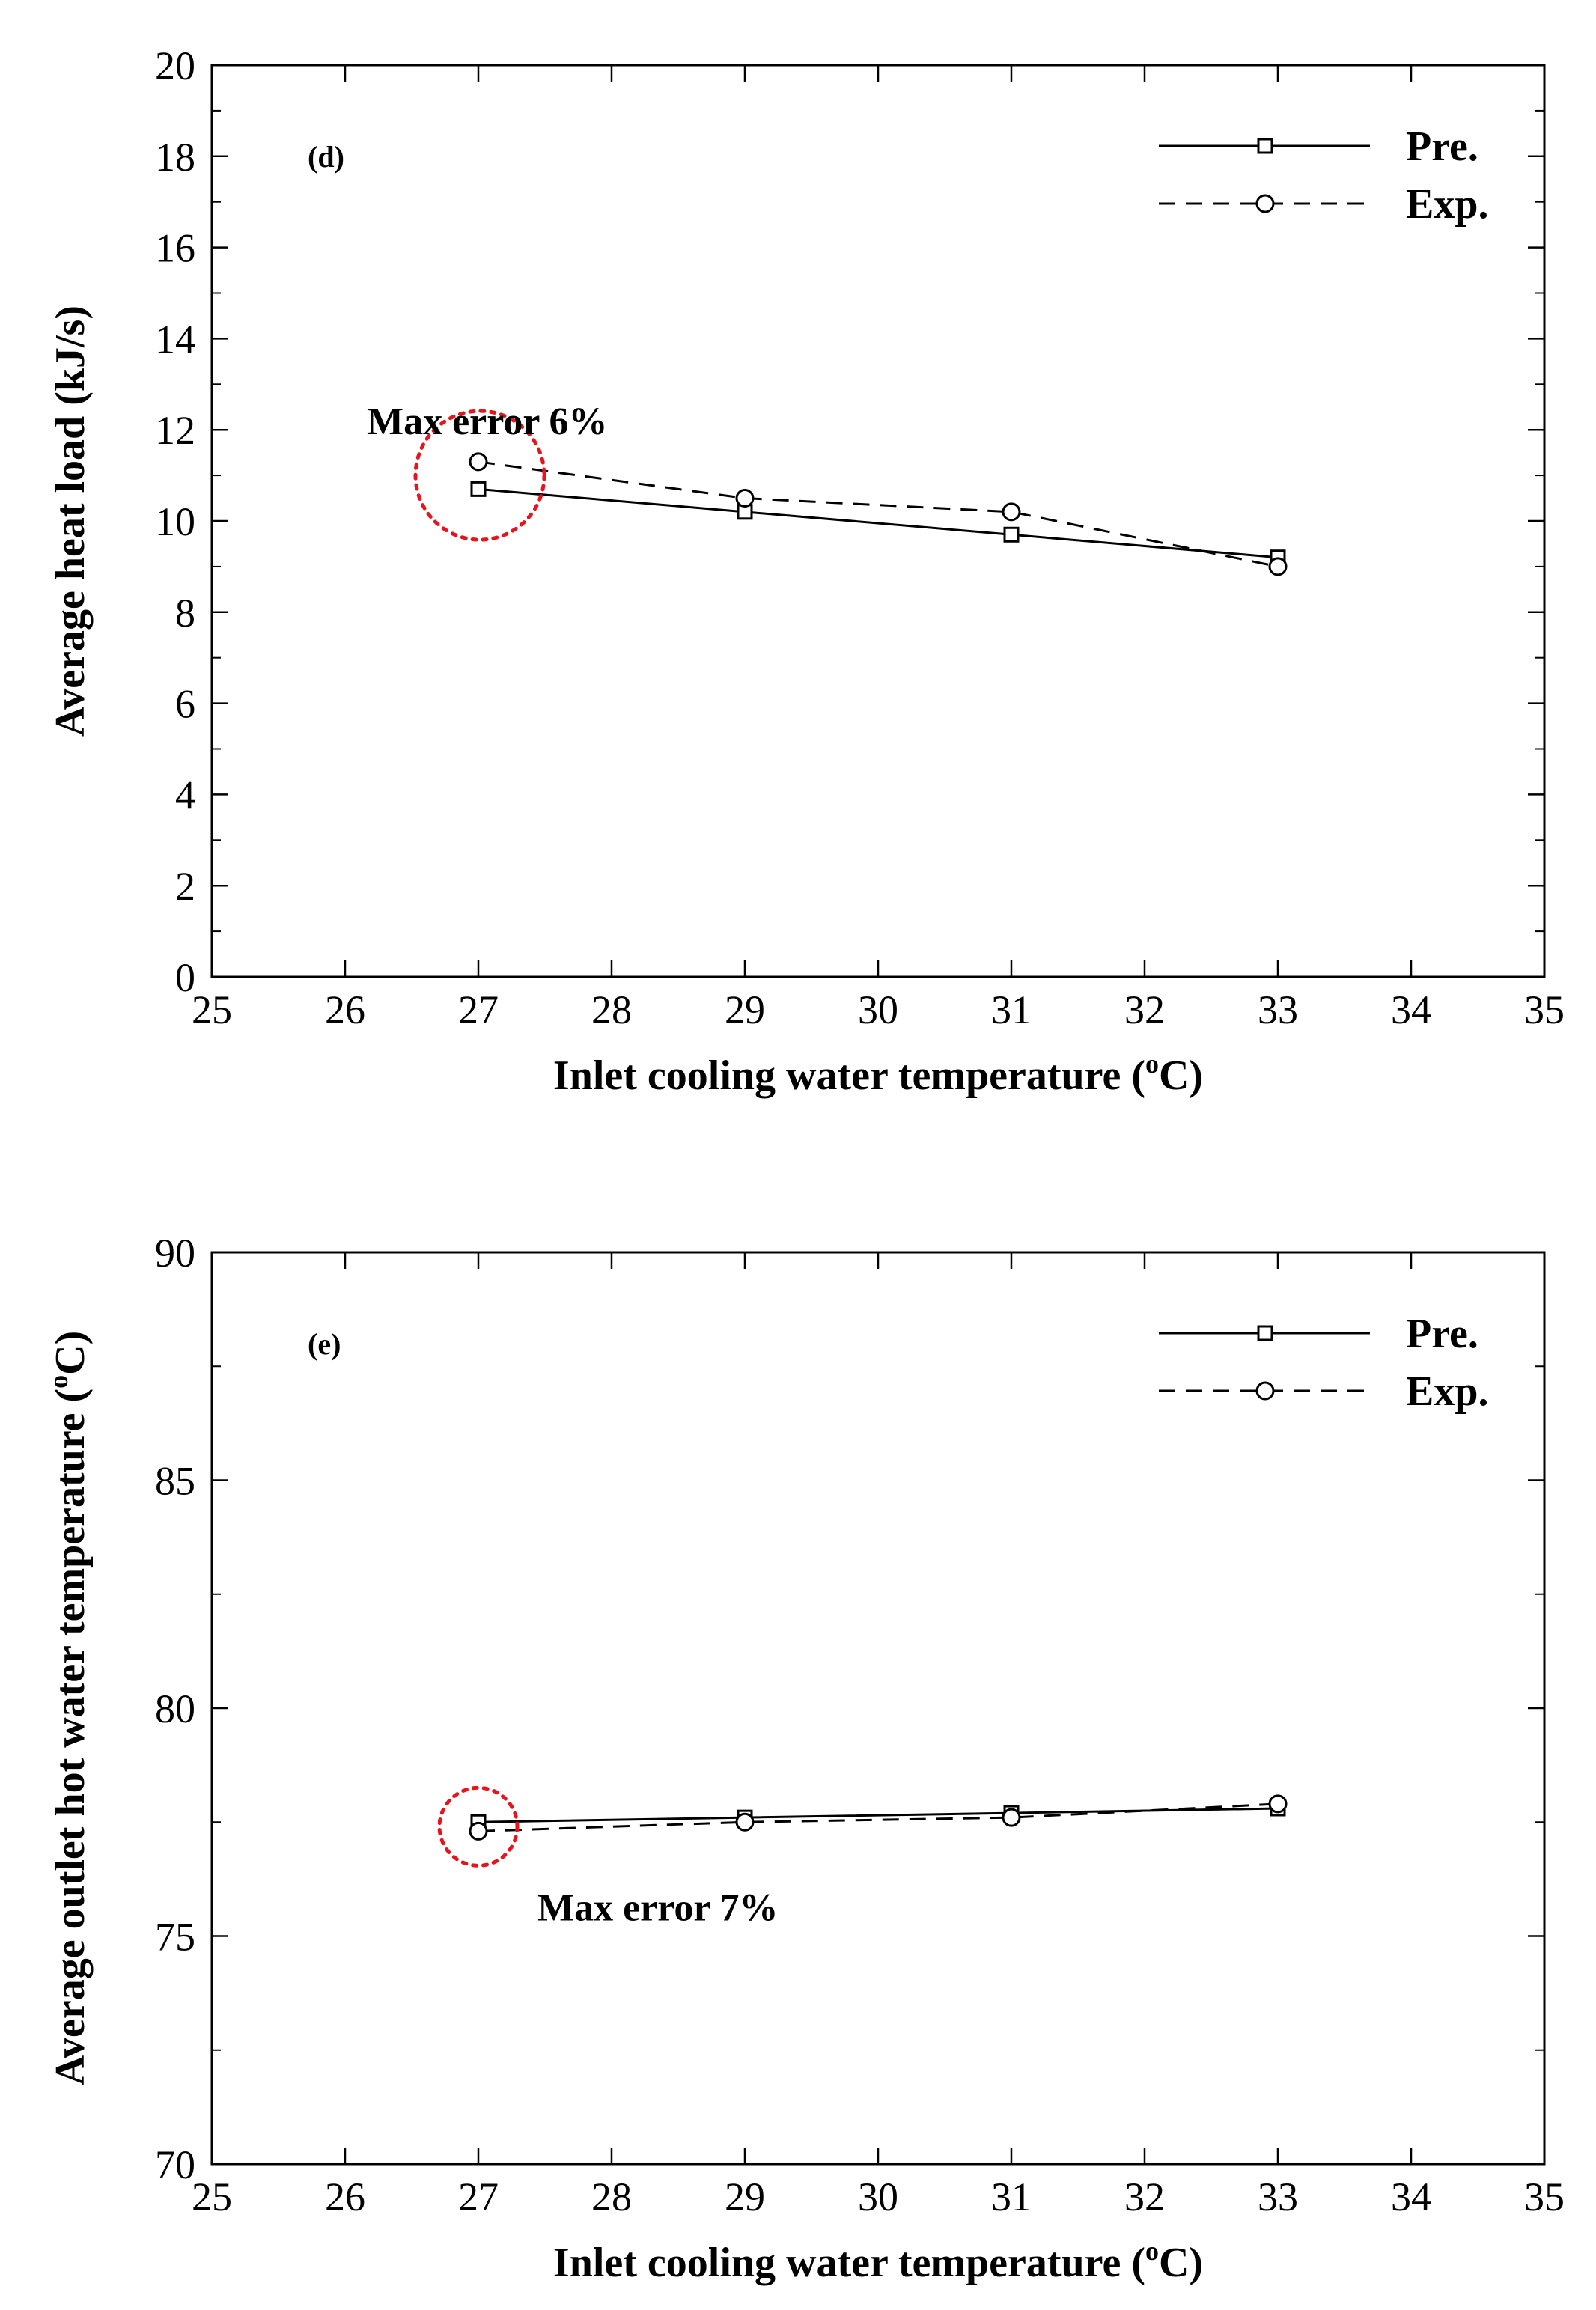  Describe the element at coordinates (175, 65) in the screenshot. I see `y-tick-label: 20` at that location.